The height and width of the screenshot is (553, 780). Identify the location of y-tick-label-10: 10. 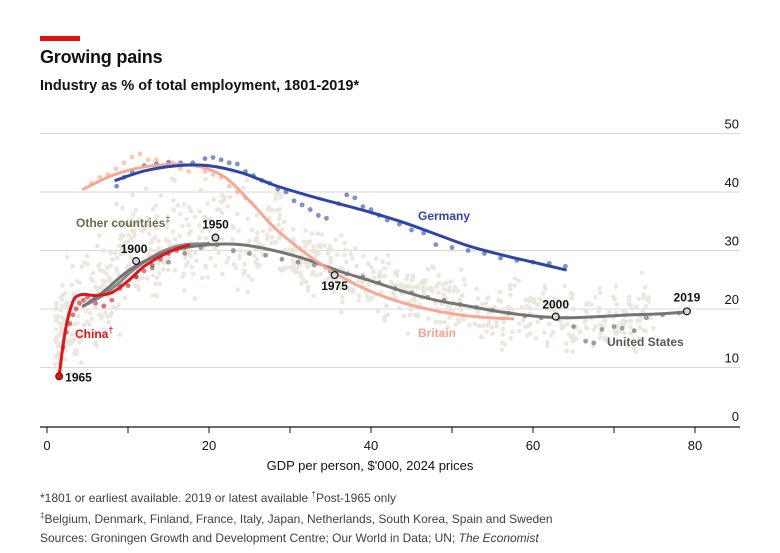
(732, 358).